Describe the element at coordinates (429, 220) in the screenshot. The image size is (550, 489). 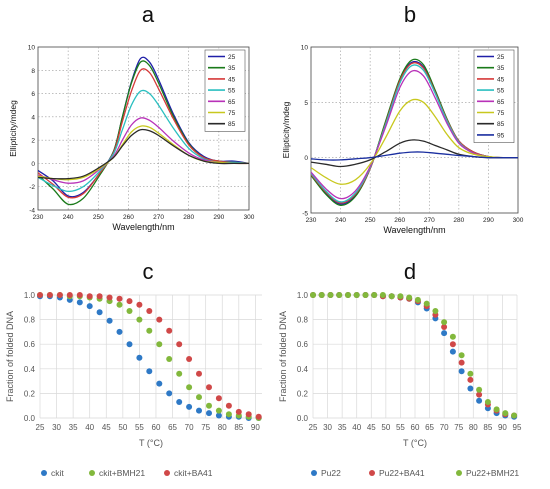
I see `x-tick-label: 270` at that location.